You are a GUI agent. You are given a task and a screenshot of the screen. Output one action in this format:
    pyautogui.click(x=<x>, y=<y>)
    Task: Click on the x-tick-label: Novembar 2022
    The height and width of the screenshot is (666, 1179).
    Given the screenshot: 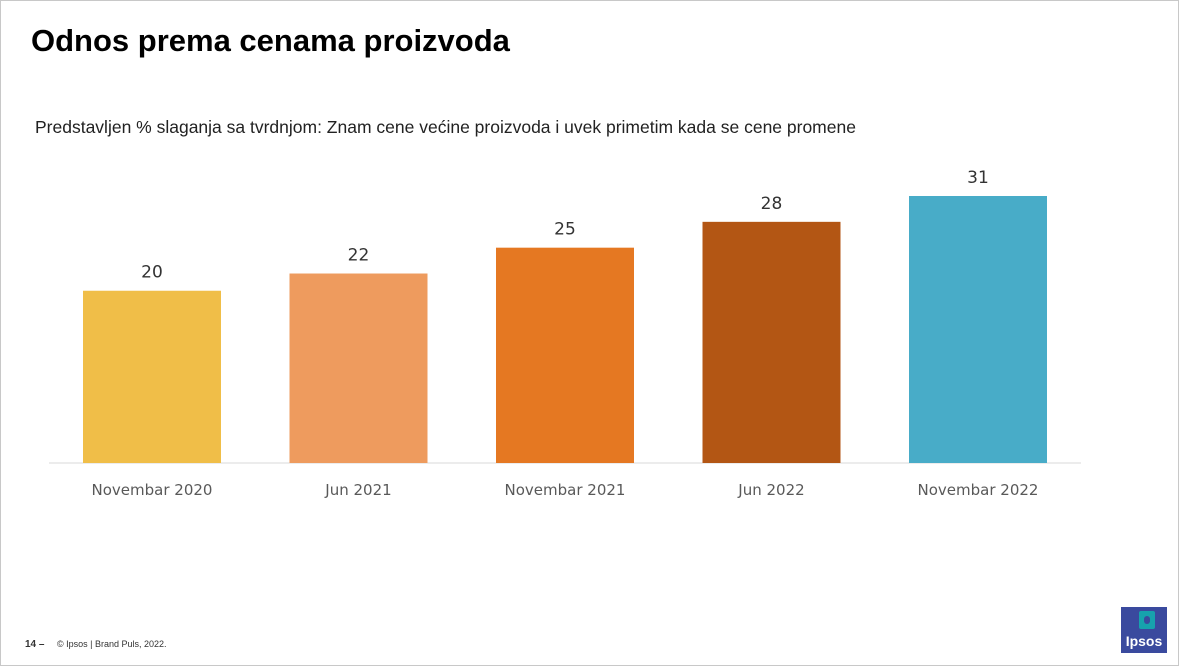 What is the action you would take?
    pyautogui.click(x=978, y=490)
    